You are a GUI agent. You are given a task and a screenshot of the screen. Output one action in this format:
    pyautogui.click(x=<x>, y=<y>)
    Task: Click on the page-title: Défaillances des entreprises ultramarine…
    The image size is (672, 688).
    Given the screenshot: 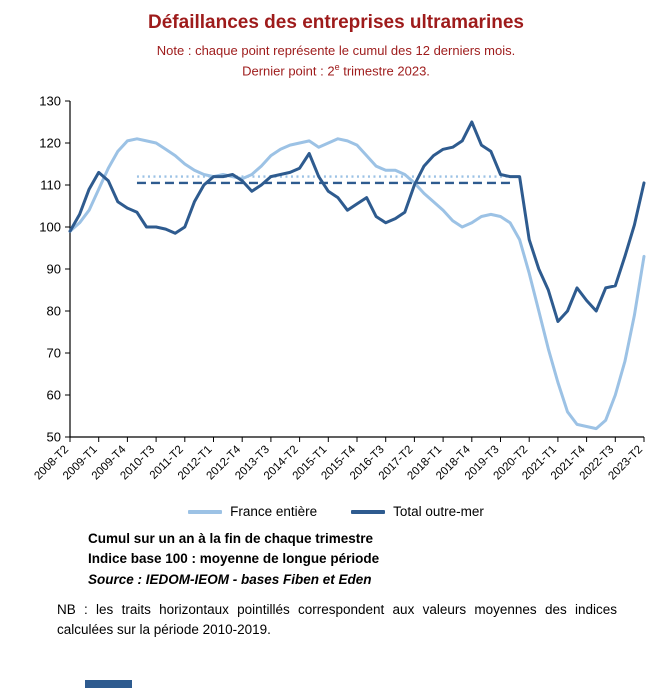 What is the action you would take?
    pyautogui.click(x=336, y=22)
    